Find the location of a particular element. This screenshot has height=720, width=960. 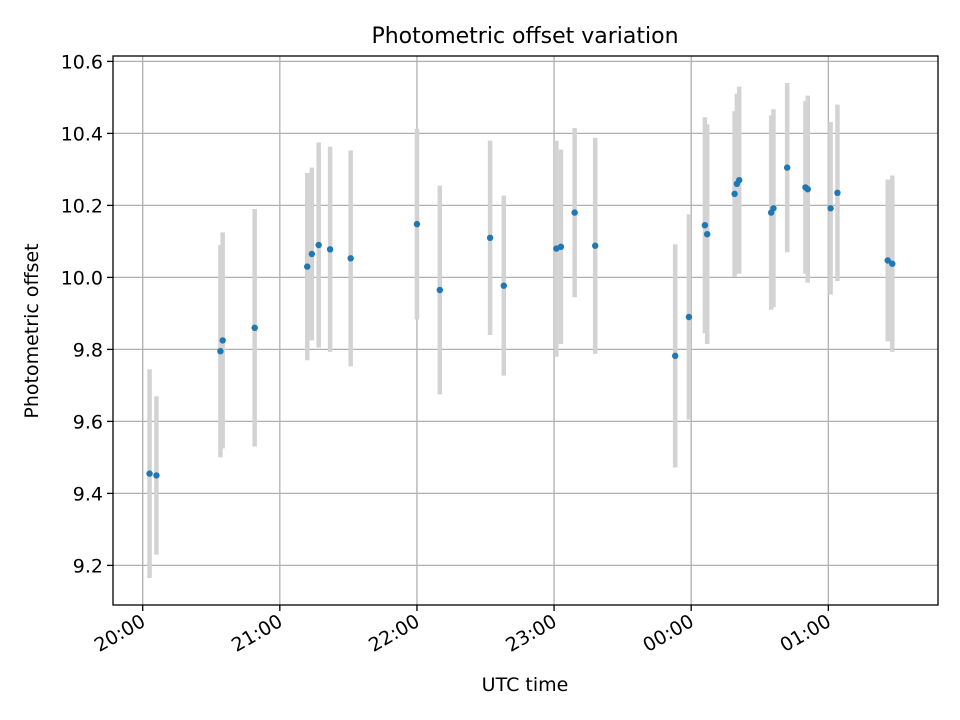

x-axis-label: UTC time is located at coordinates (525, 685).